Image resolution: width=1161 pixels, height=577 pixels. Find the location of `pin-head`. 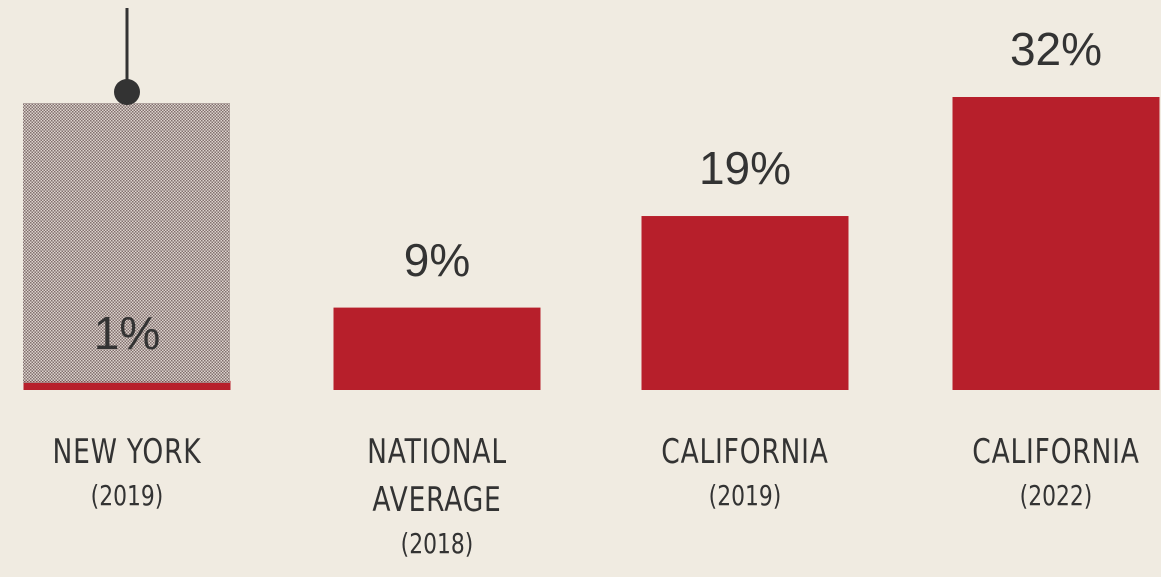

pin-head is located at coordinates (127, 92).